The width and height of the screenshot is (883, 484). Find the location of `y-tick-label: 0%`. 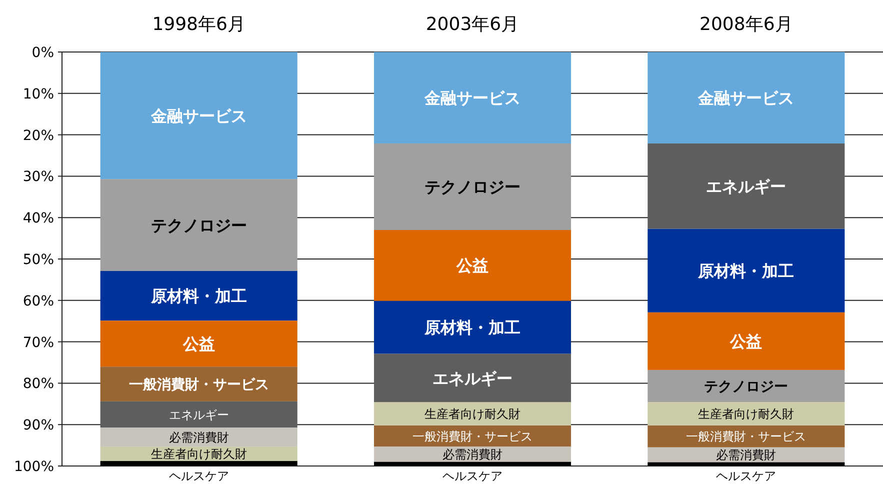

y-tick-label: 0% is located at coordinates (43, 53).